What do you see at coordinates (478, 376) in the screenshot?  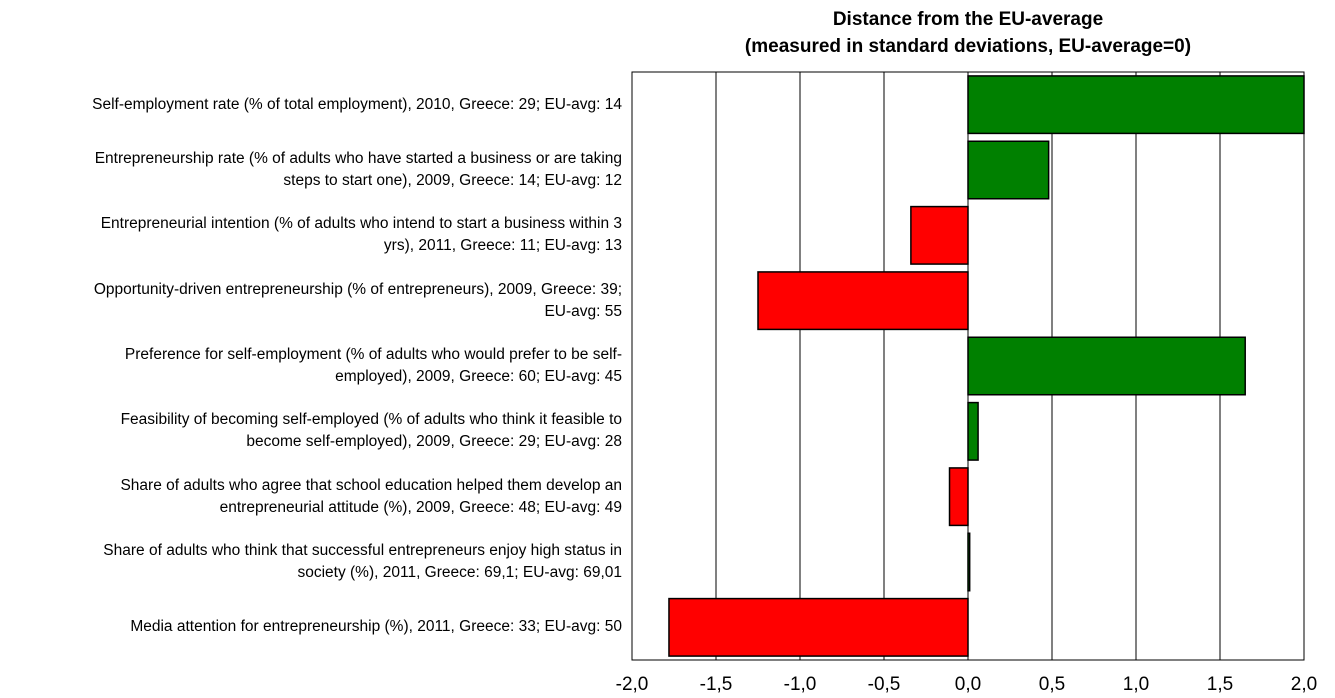 I see `category-label-line: employed), 2009, Greece: 60; EU-avg: 45` at bounding box center [478, 376].